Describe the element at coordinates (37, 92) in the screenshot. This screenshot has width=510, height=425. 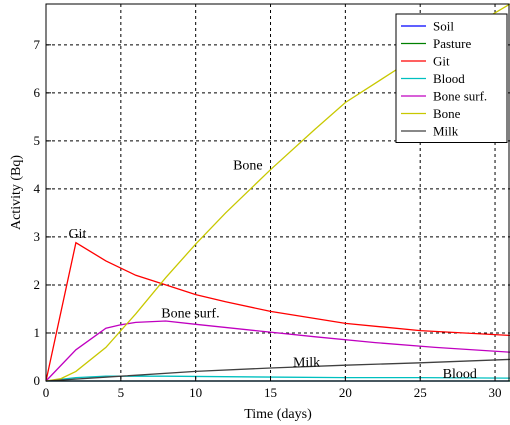
I see `y-tick-label: 6` at that location.